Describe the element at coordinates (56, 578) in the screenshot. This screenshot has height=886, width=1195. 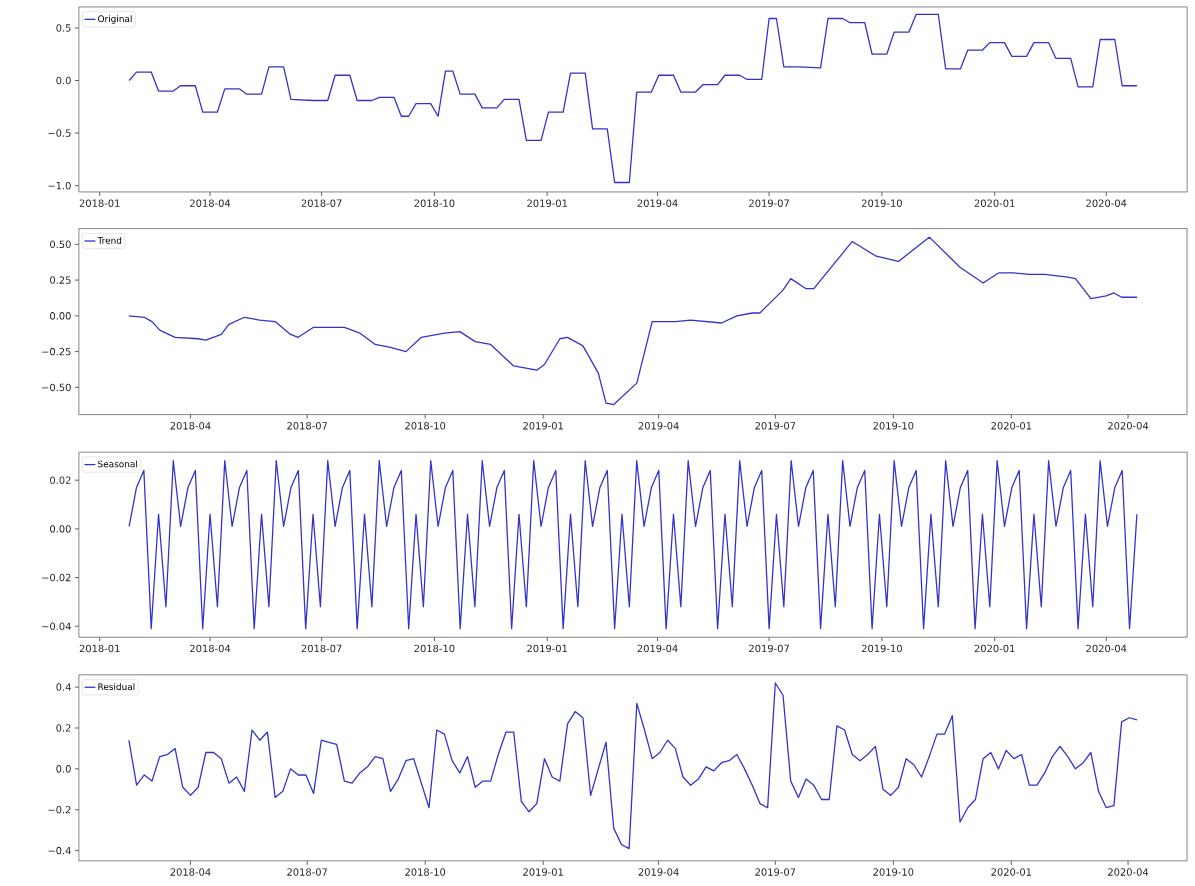
I see `y-tick-label: −0.02` at that location.